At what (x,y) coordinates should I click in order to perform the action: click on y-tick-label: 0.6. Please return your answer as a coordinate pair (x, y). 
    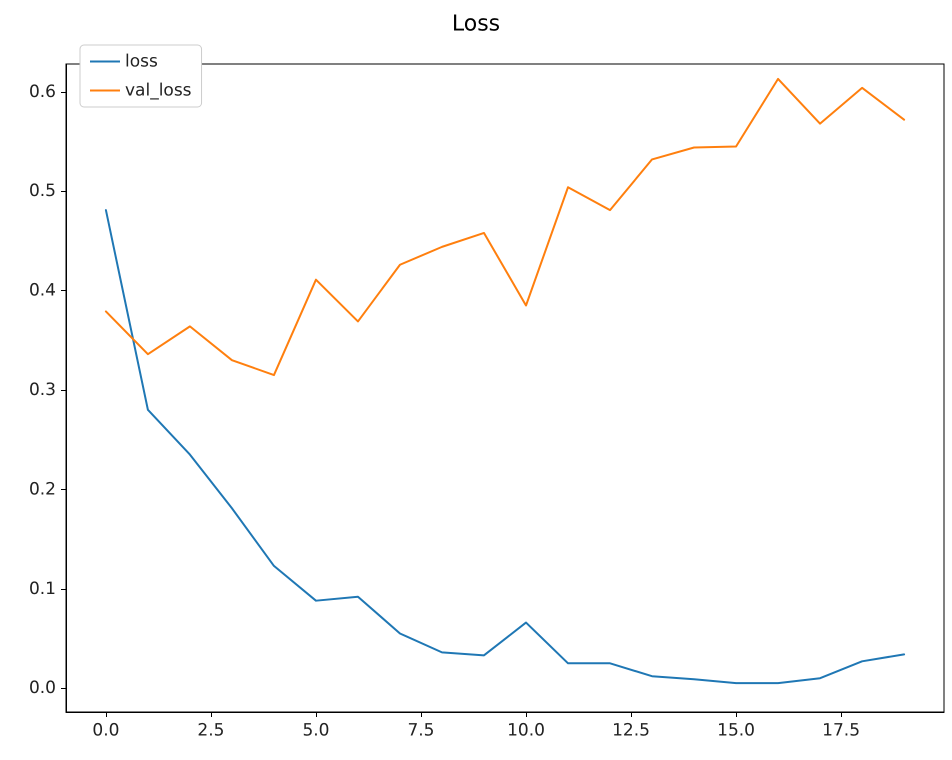
    Looking at the image, I should click on (42, 92).